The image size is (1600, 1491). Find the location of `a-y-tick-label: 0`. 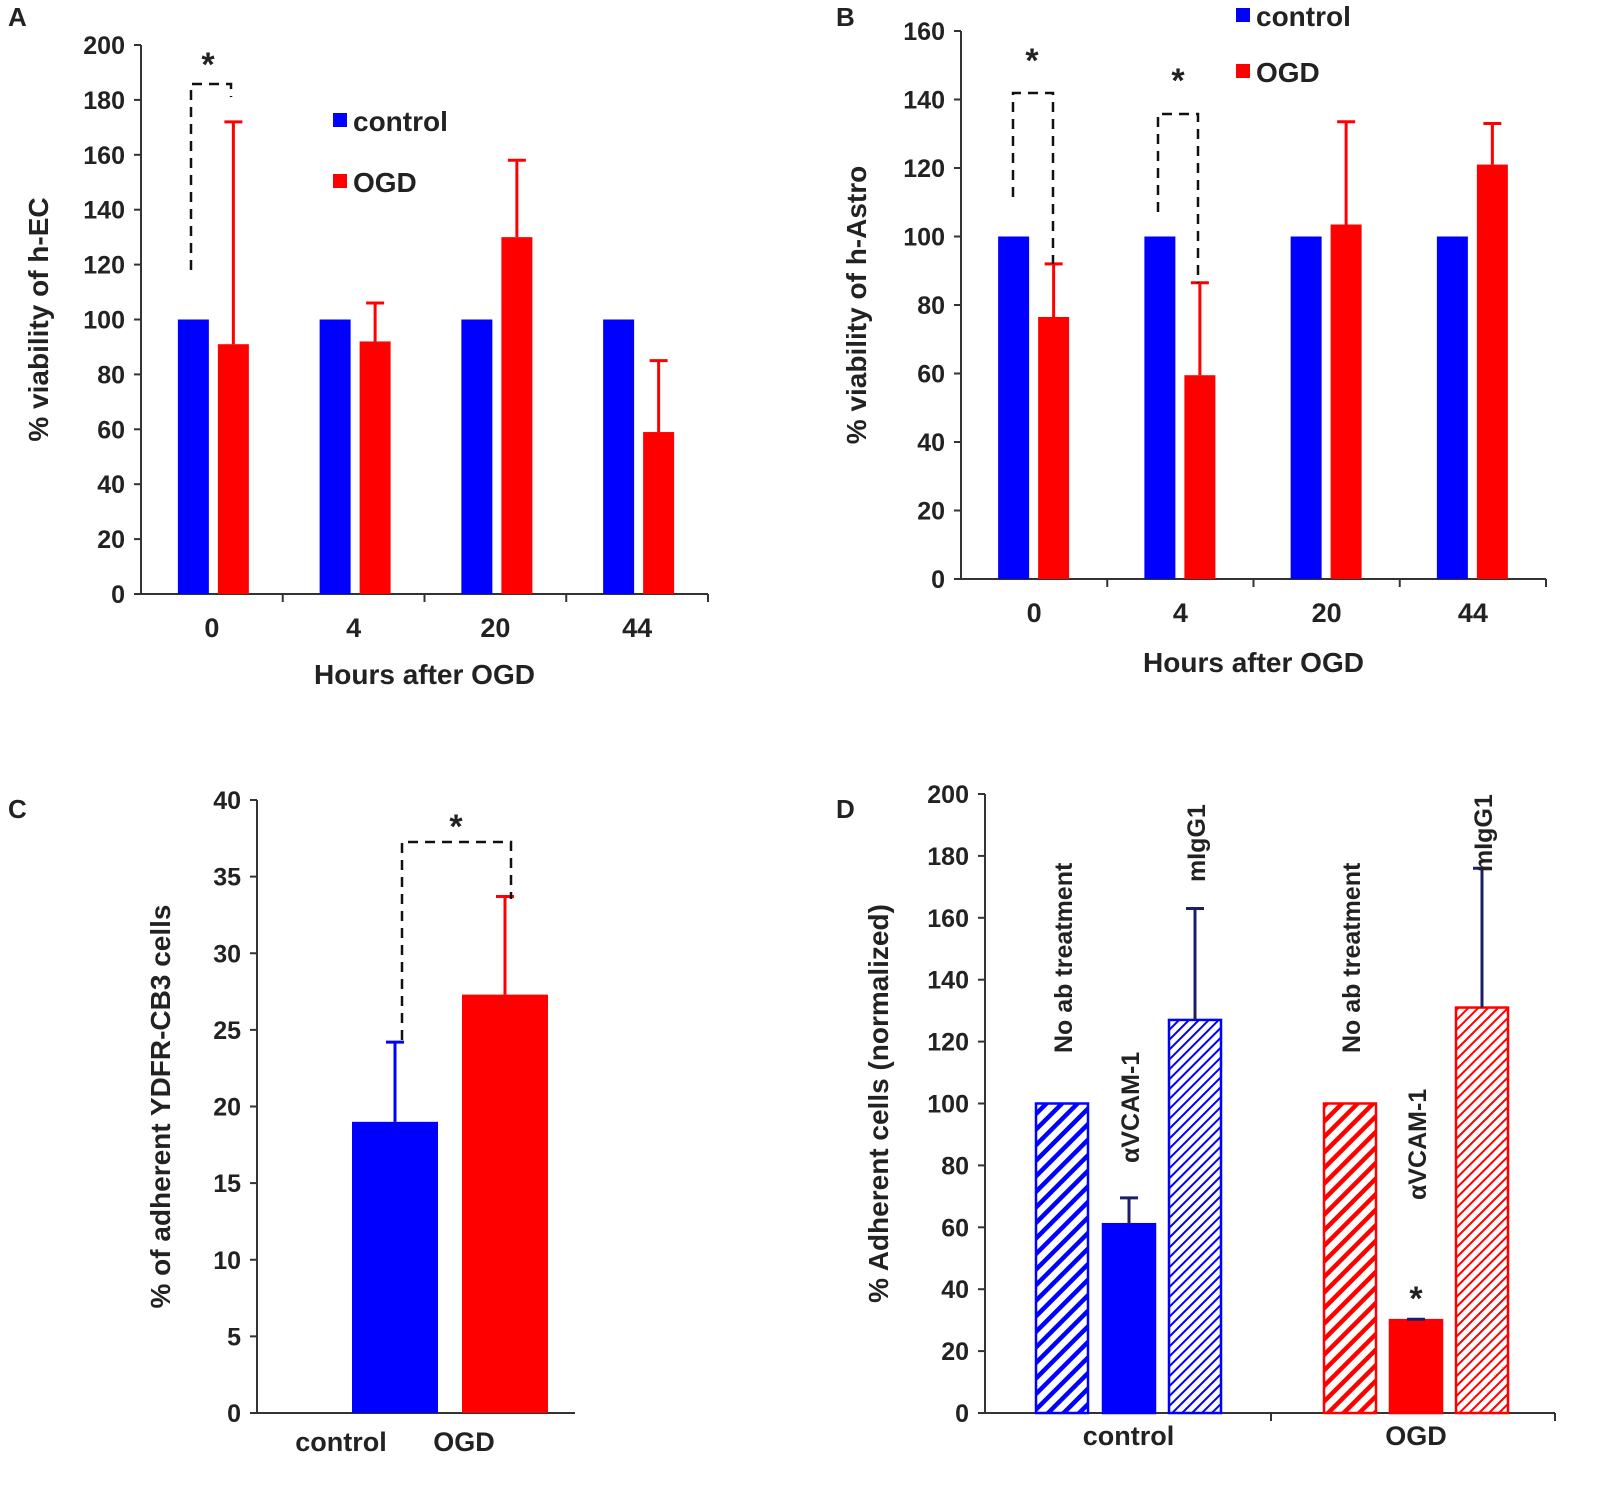

a-y-tick-label: 0 is located at coordinates (118, 595).